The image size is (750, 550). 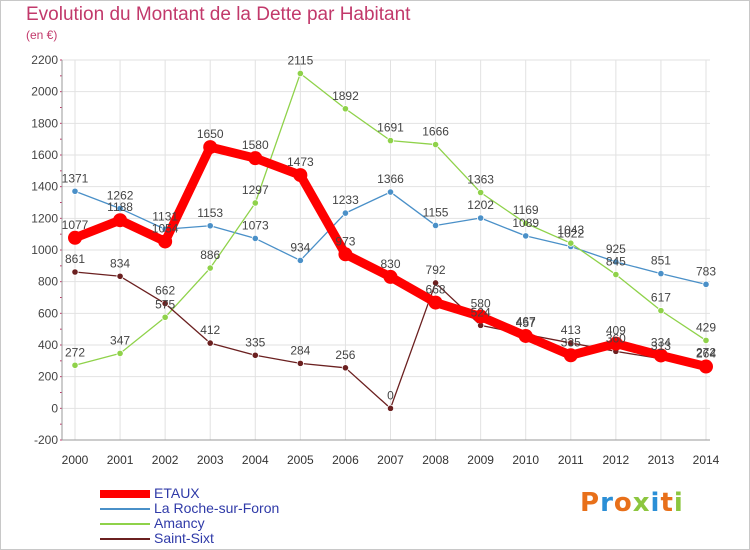 What do you see at coordinates (661, 261) in the screenshot?
I see `data-label-1: 851` at bounding box center [661, 261].